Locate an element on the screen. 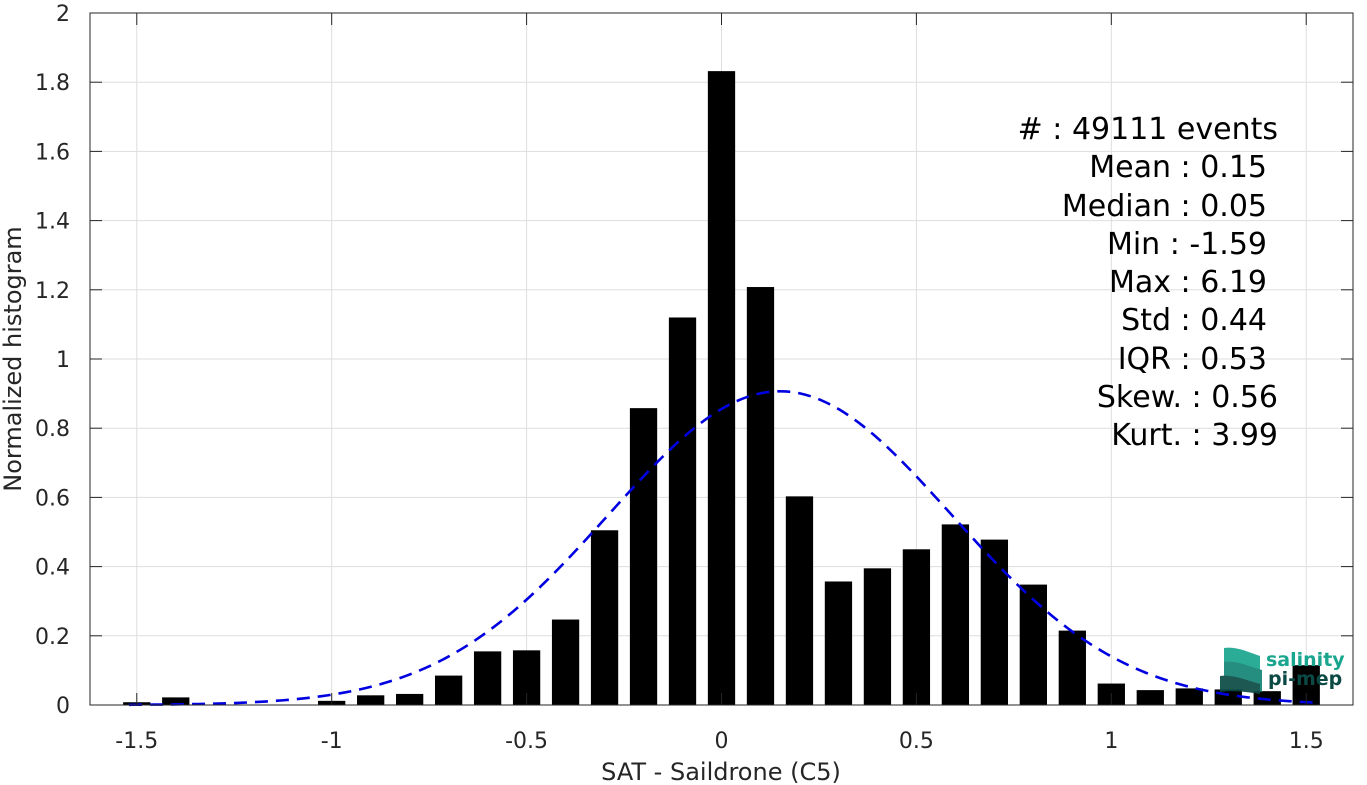 The image size is (1367, 785). salinity-pi-mep-logo: salinity pi-mep is located at coordinates (1282, 670).